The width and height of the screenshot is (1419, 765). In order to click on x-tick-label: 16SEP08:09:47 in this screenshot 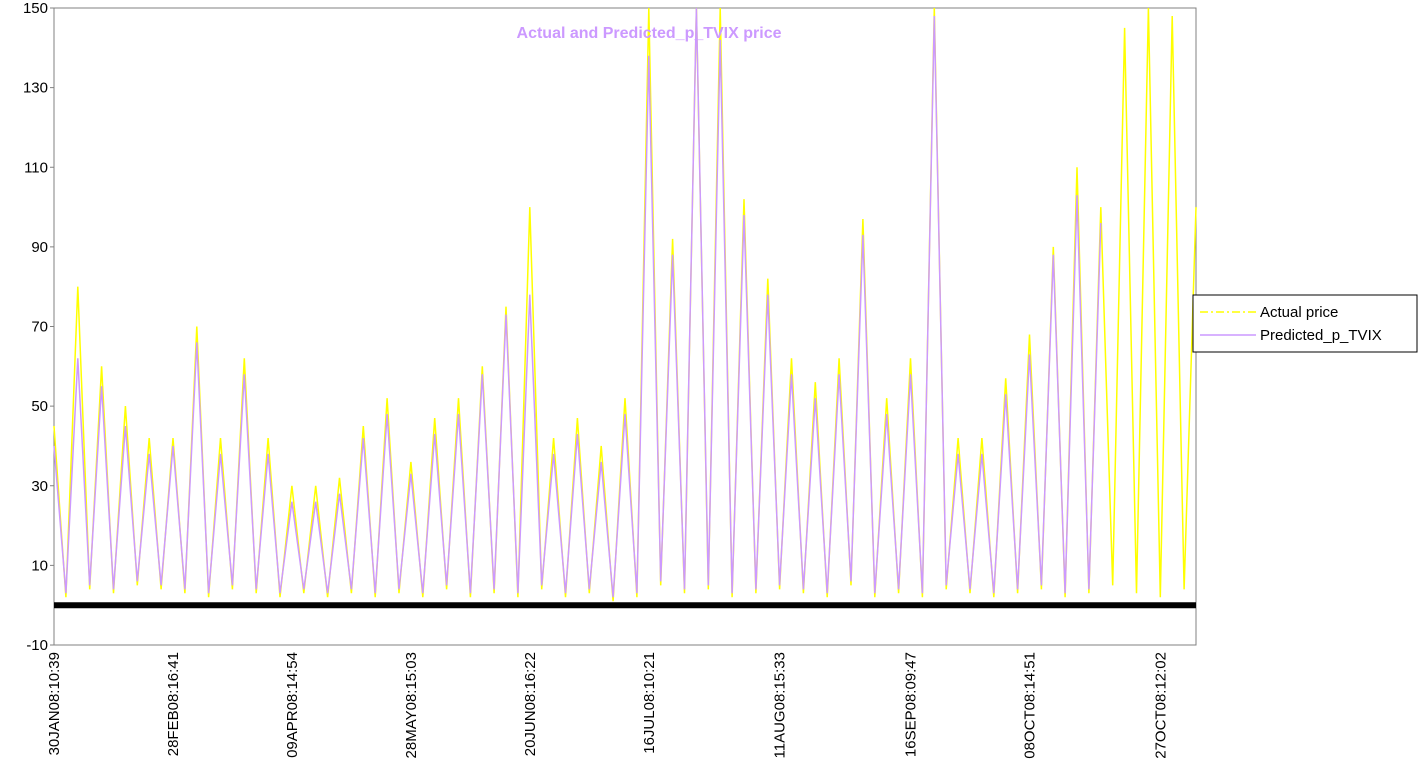, I will do `click(911, 704)`.